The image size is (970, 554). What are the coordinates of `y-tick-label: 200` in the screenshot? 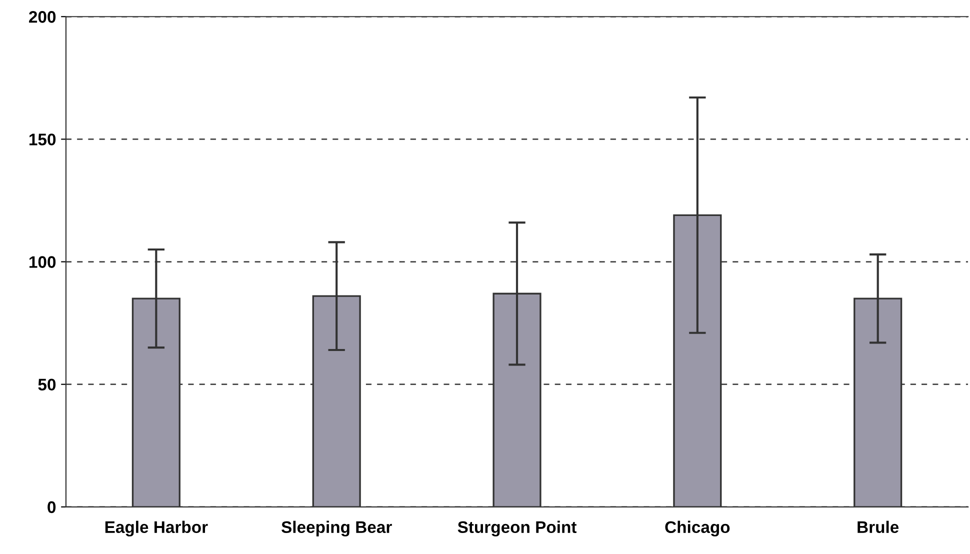 It's located at (42, 17).